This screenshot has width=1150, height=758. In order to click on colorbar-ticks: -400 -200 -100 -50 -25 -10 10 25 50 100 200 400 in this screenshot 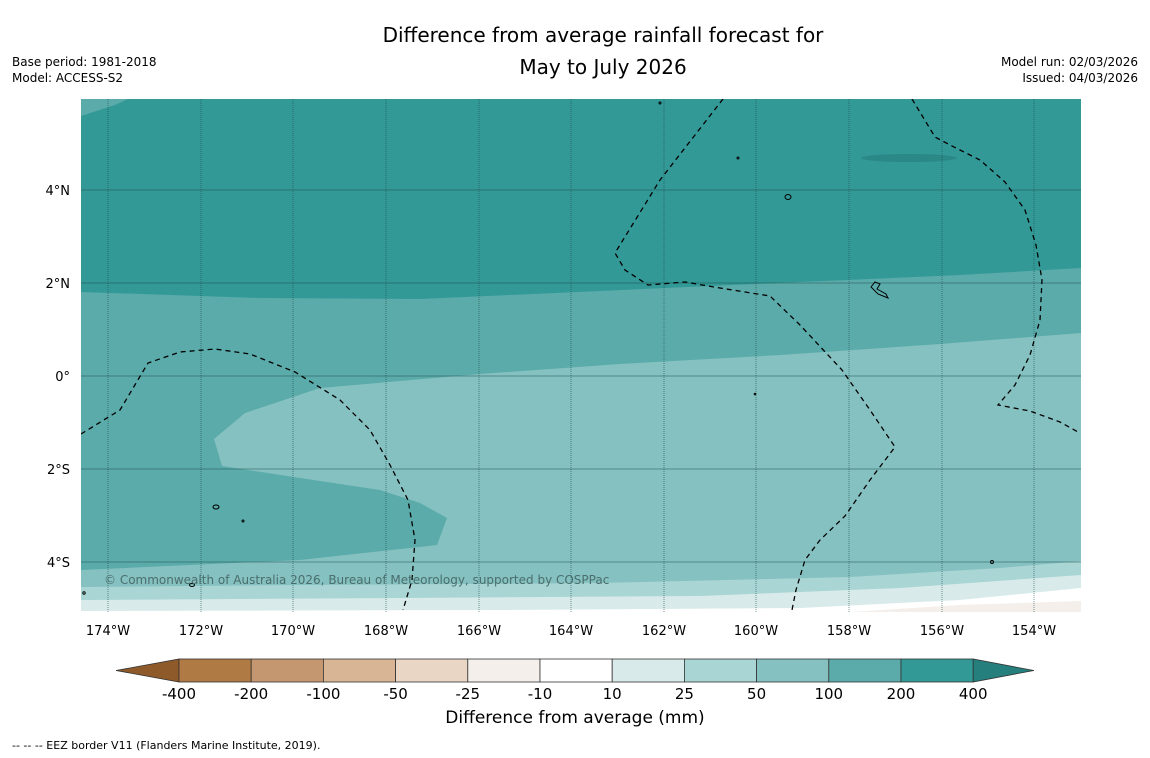, I will do `click(575, 694)`.